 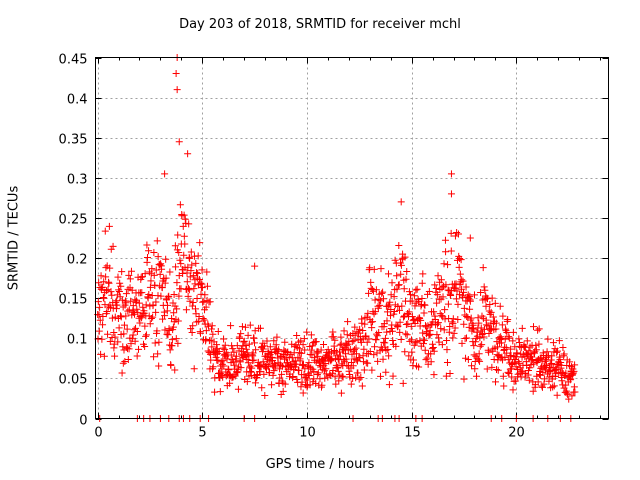 What do you see at coordinates (73, 140) in the screenshot?
I see `y-tick-label: 0.35` at bounding box center [73, 140].